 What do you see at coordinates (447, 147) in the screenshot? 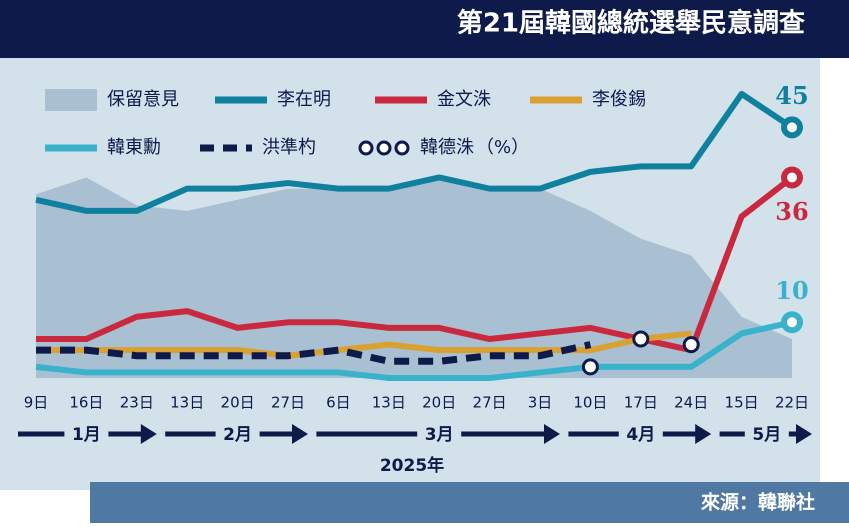
I see `legend-label: 韓德洙` at bounding box center [447, 147].